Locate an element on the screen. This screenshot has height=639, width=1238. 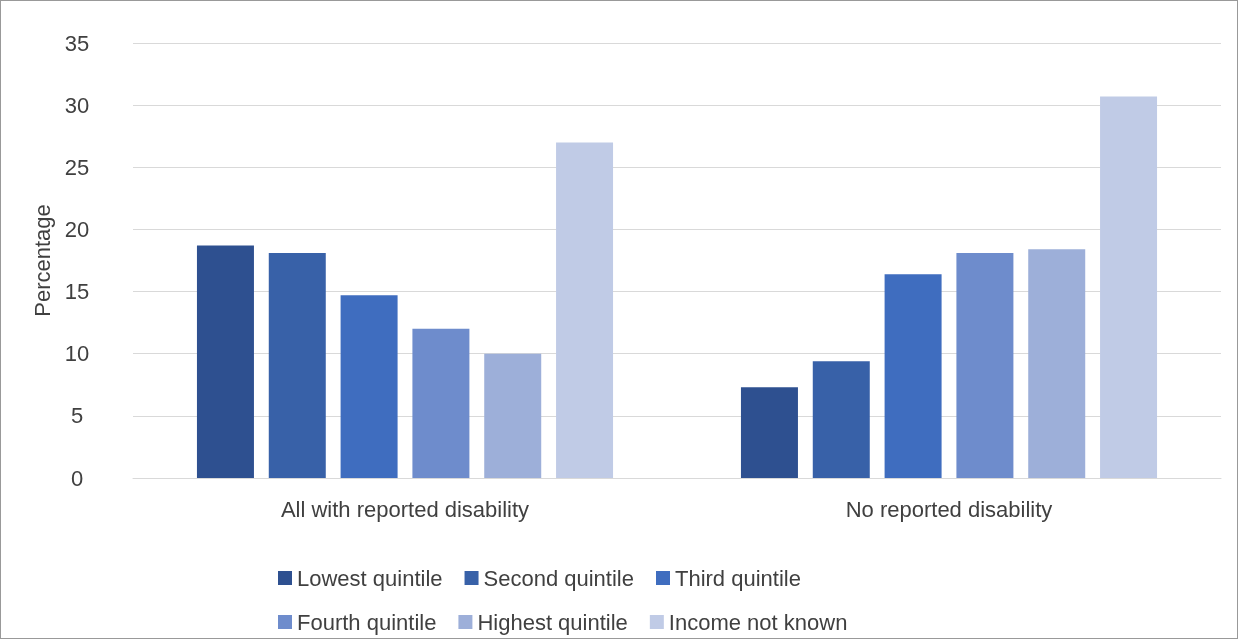
y-tick-label: 30 is located at coordinates (77, 105).